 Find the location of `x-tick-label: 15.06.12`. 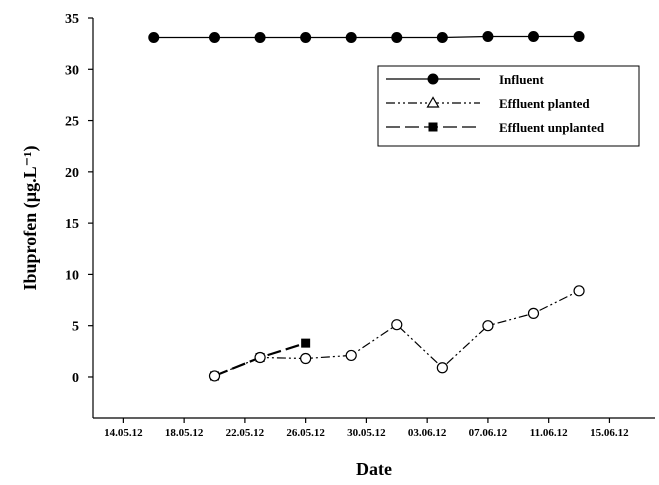

x-tick-label: 15.06.12 is located at coordinates (609, 433).